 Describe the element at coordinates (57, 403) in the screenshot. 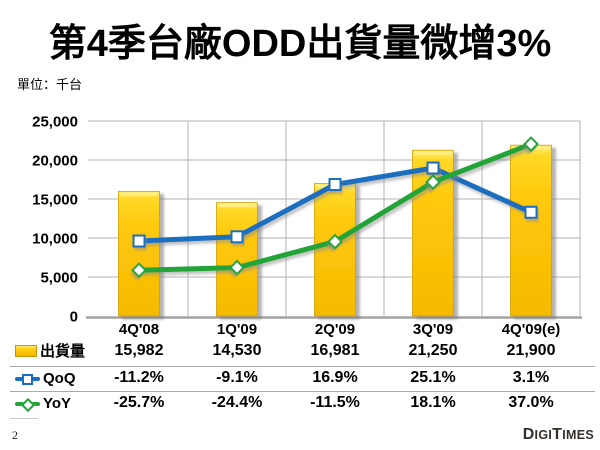

I see `legend-label: YoY` at that location.